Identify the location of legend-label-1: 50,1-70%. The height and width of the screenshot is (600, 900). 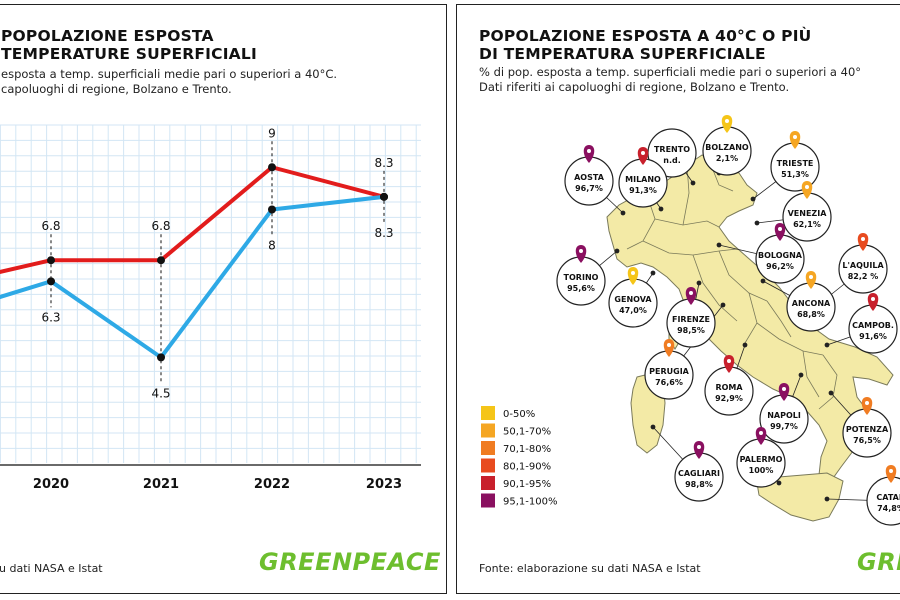
(527, 432).